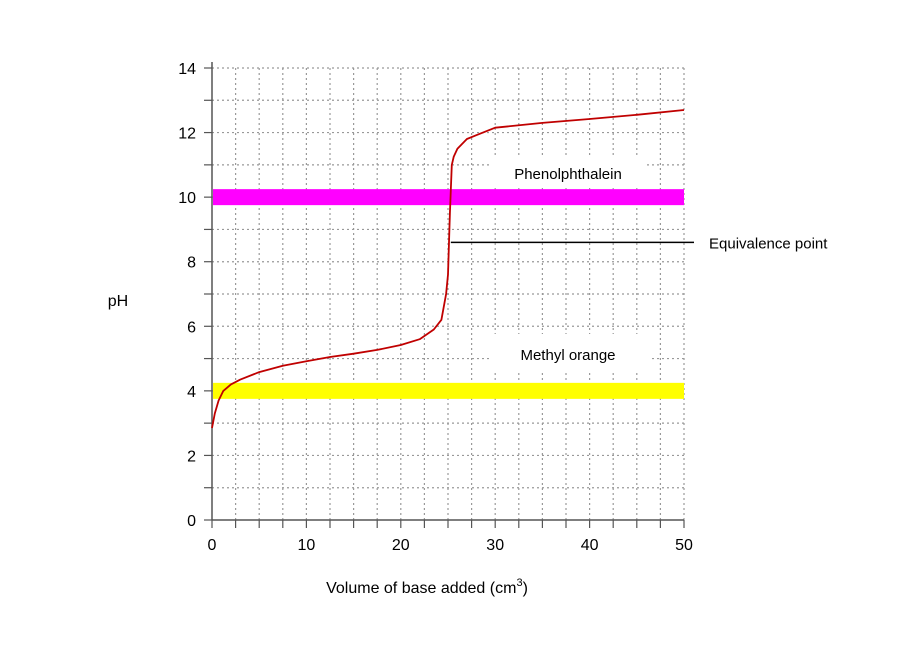  I want to click on y-tick-label: 8, so click(191, 263).